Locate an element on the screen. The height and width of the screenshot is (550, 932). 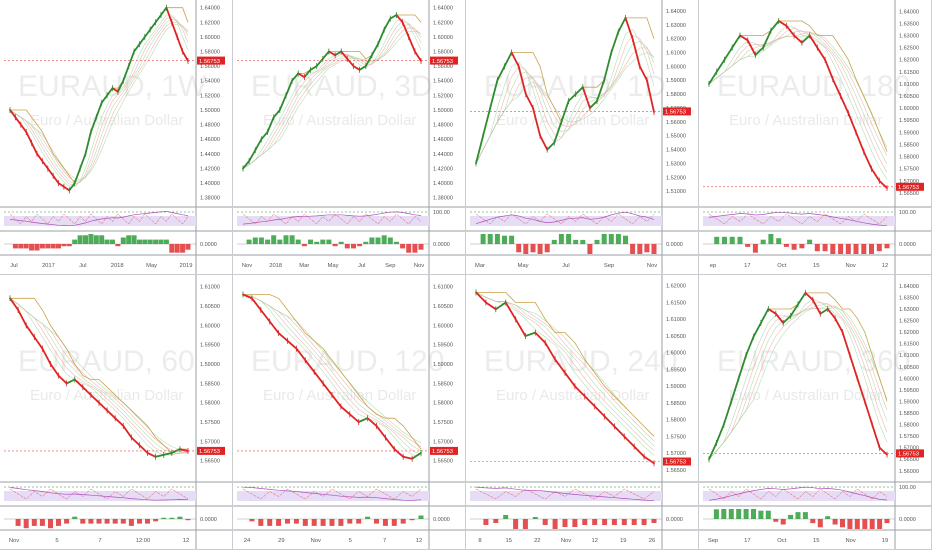
x-tick-label: May is located at coordinates (333, 266).